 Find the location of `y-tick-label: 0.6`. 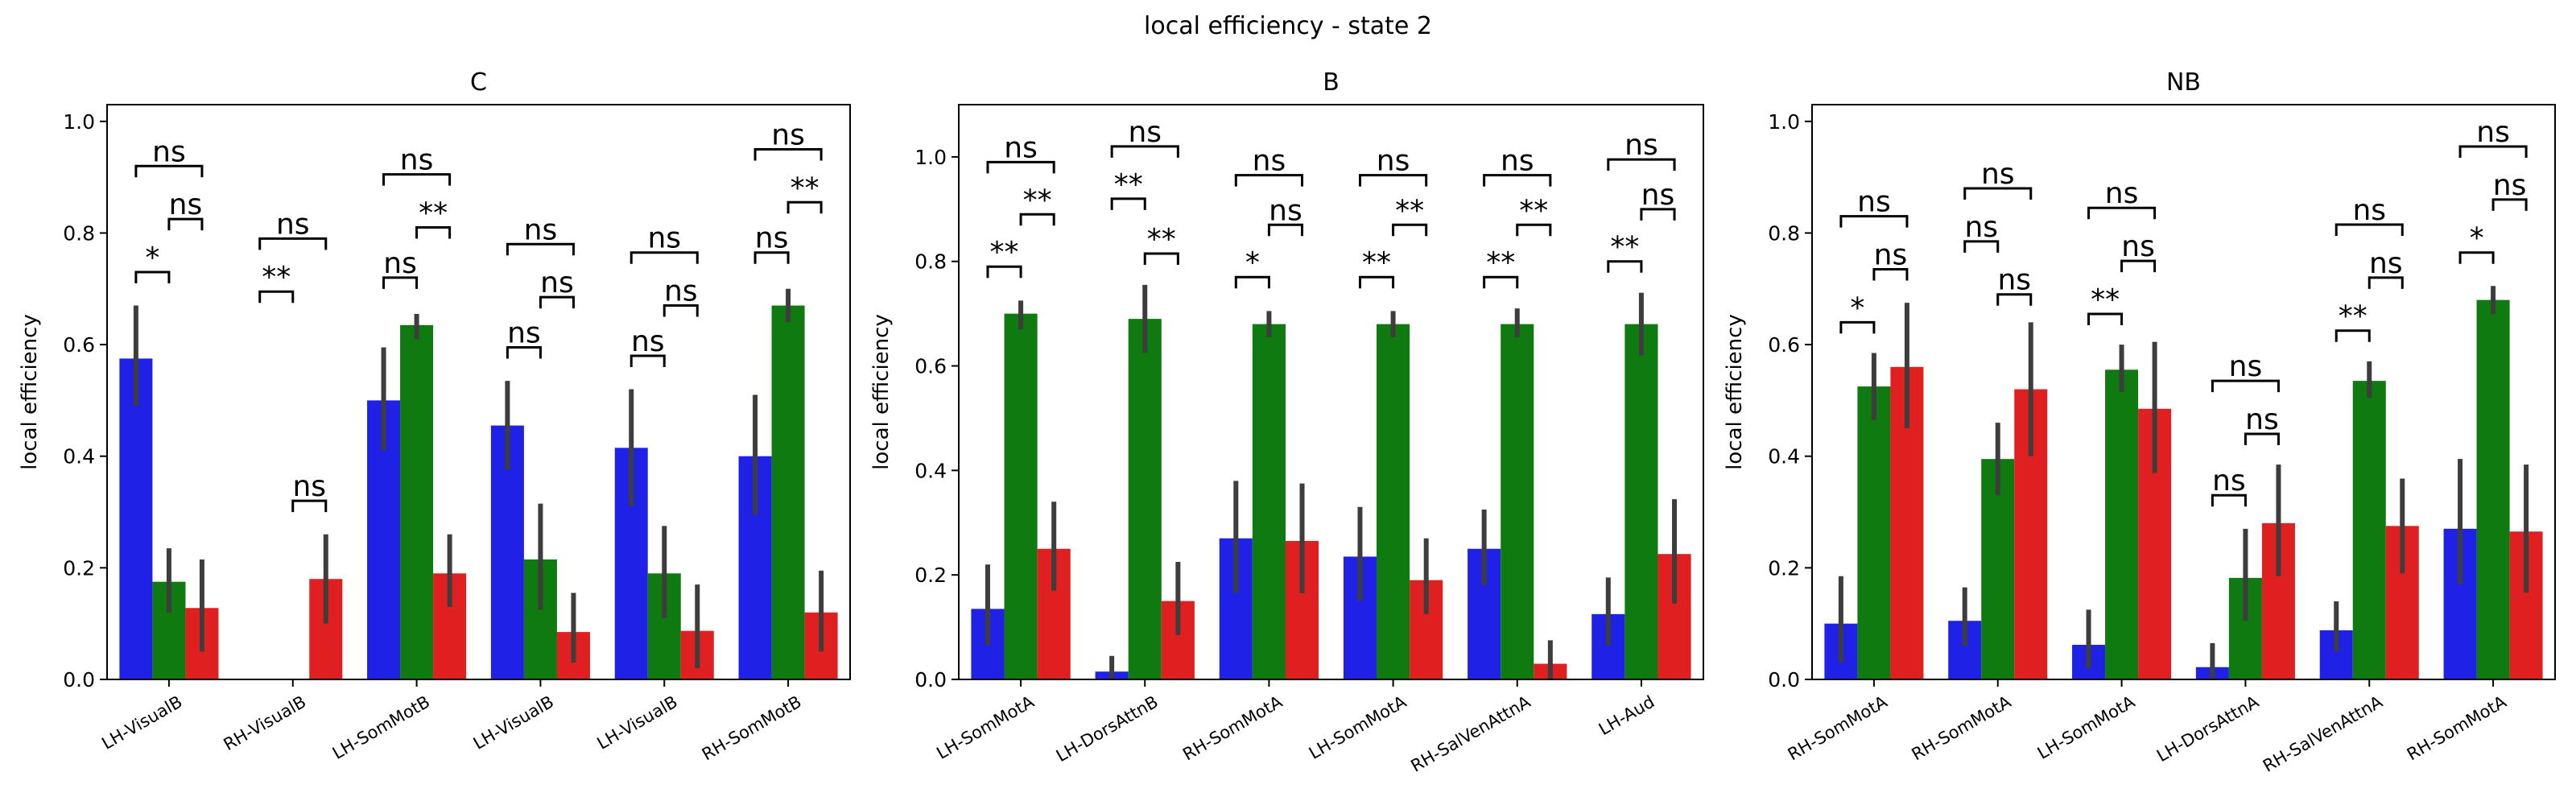

y-tick-label: 0.6 is located at coordinates (930, 366).